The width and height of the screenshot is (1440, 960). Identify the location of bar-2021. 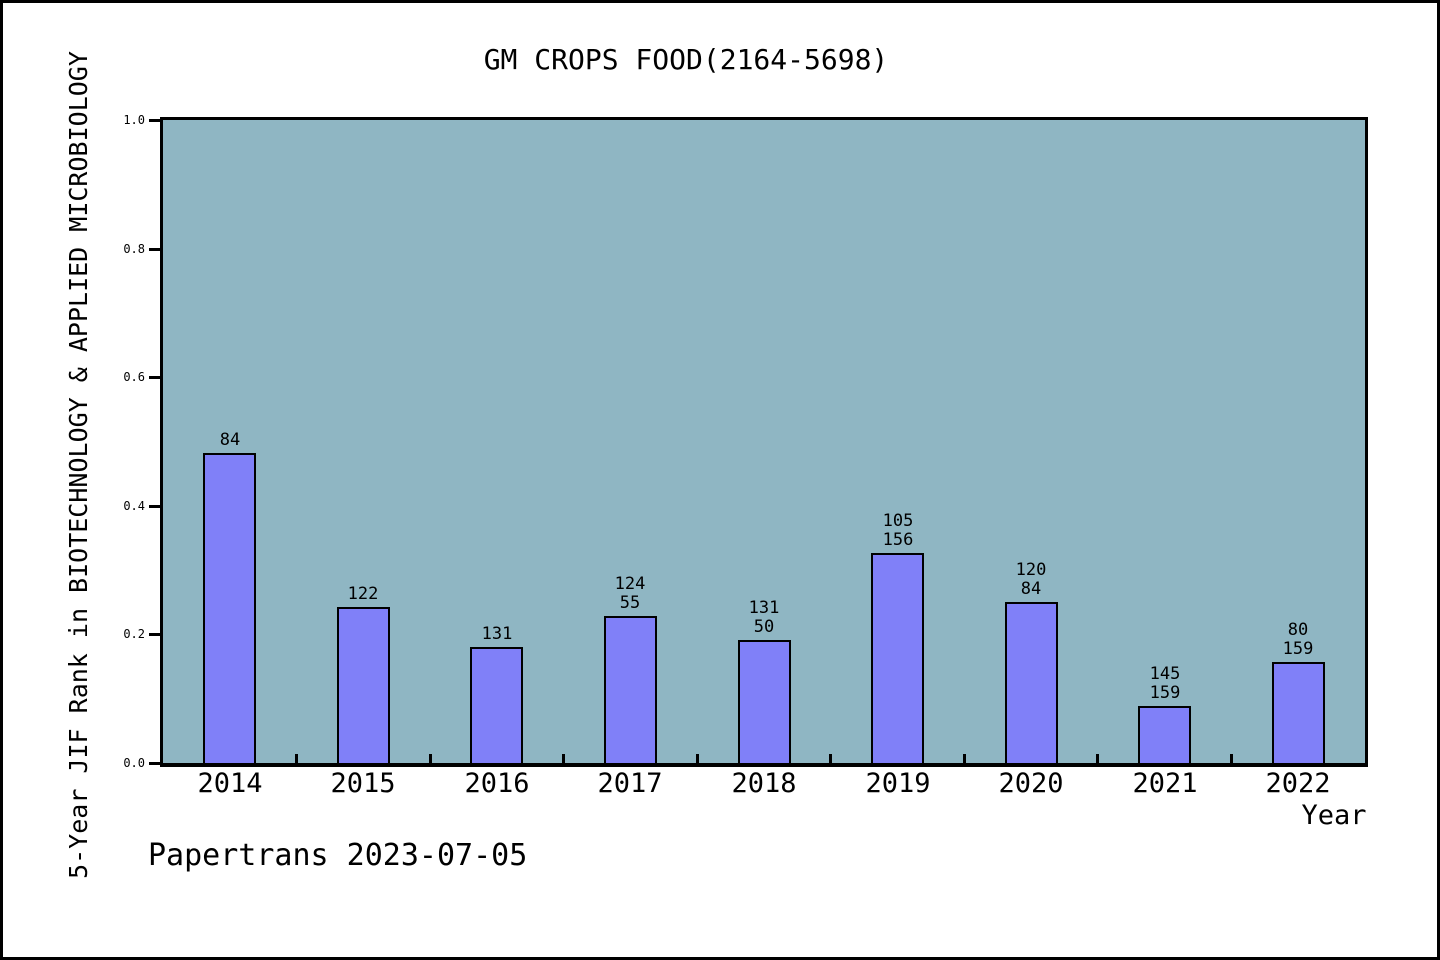
(1164, 734).